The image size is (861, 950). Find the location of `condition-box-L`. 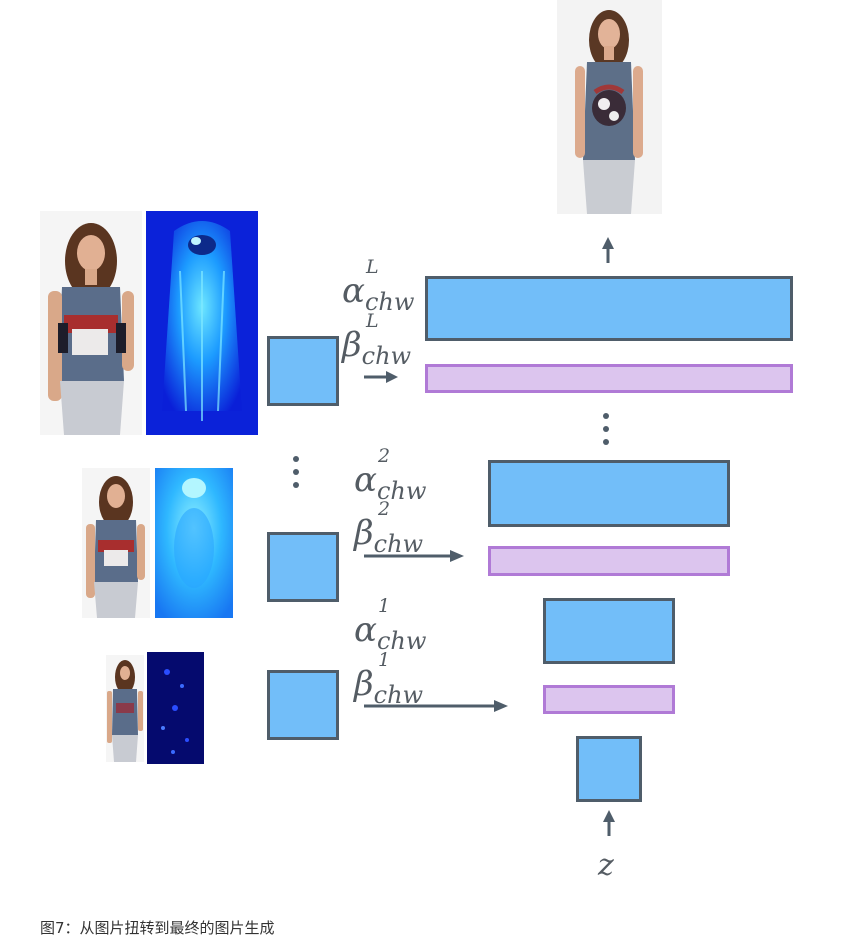

condition-box-L is located at coordinates (303, 371).